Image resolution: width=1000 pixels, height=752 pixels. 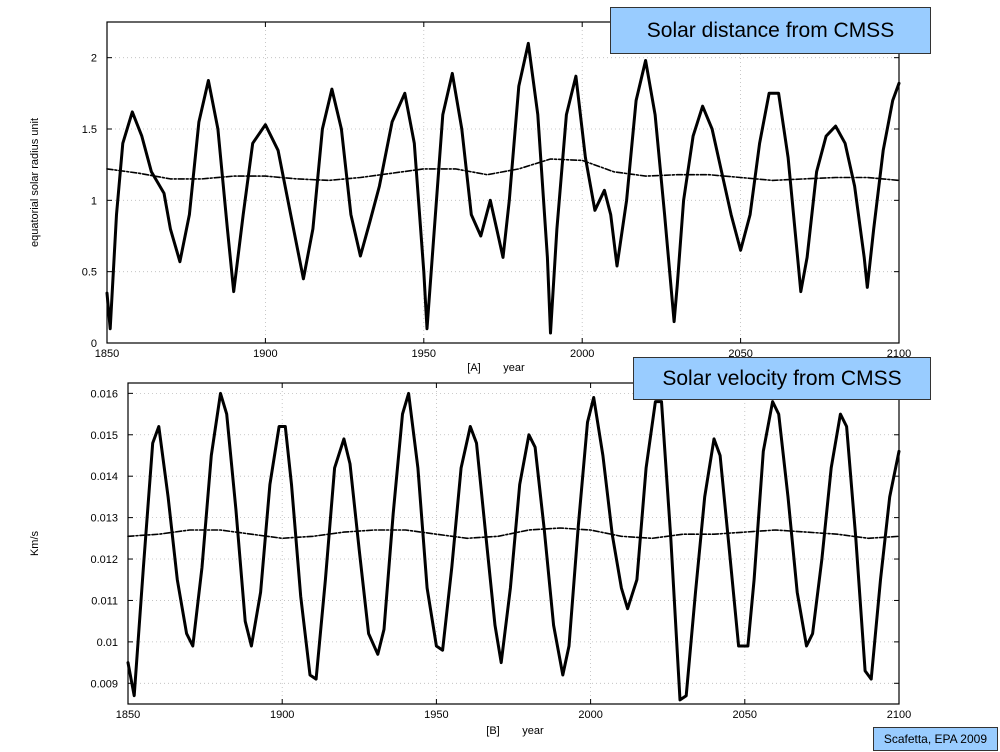 What do you see at coordinates (104, 477) in the screenshot?
I see `chart-b-y-tick-label: 0.014` at bounding box center [104, 477].